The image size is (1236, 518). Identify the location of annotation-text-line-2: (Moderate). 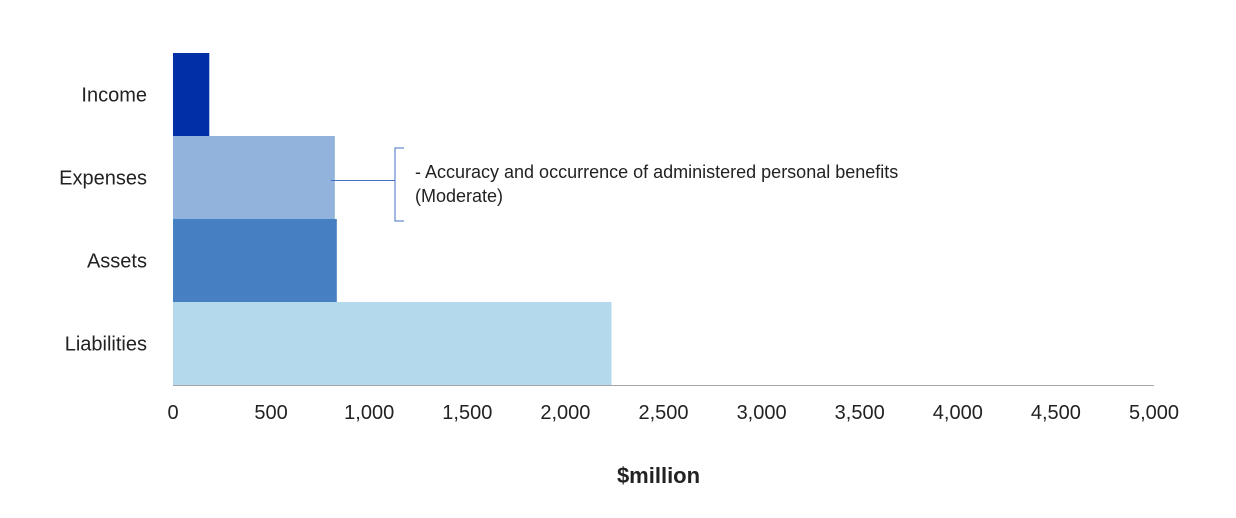
(459, 196).